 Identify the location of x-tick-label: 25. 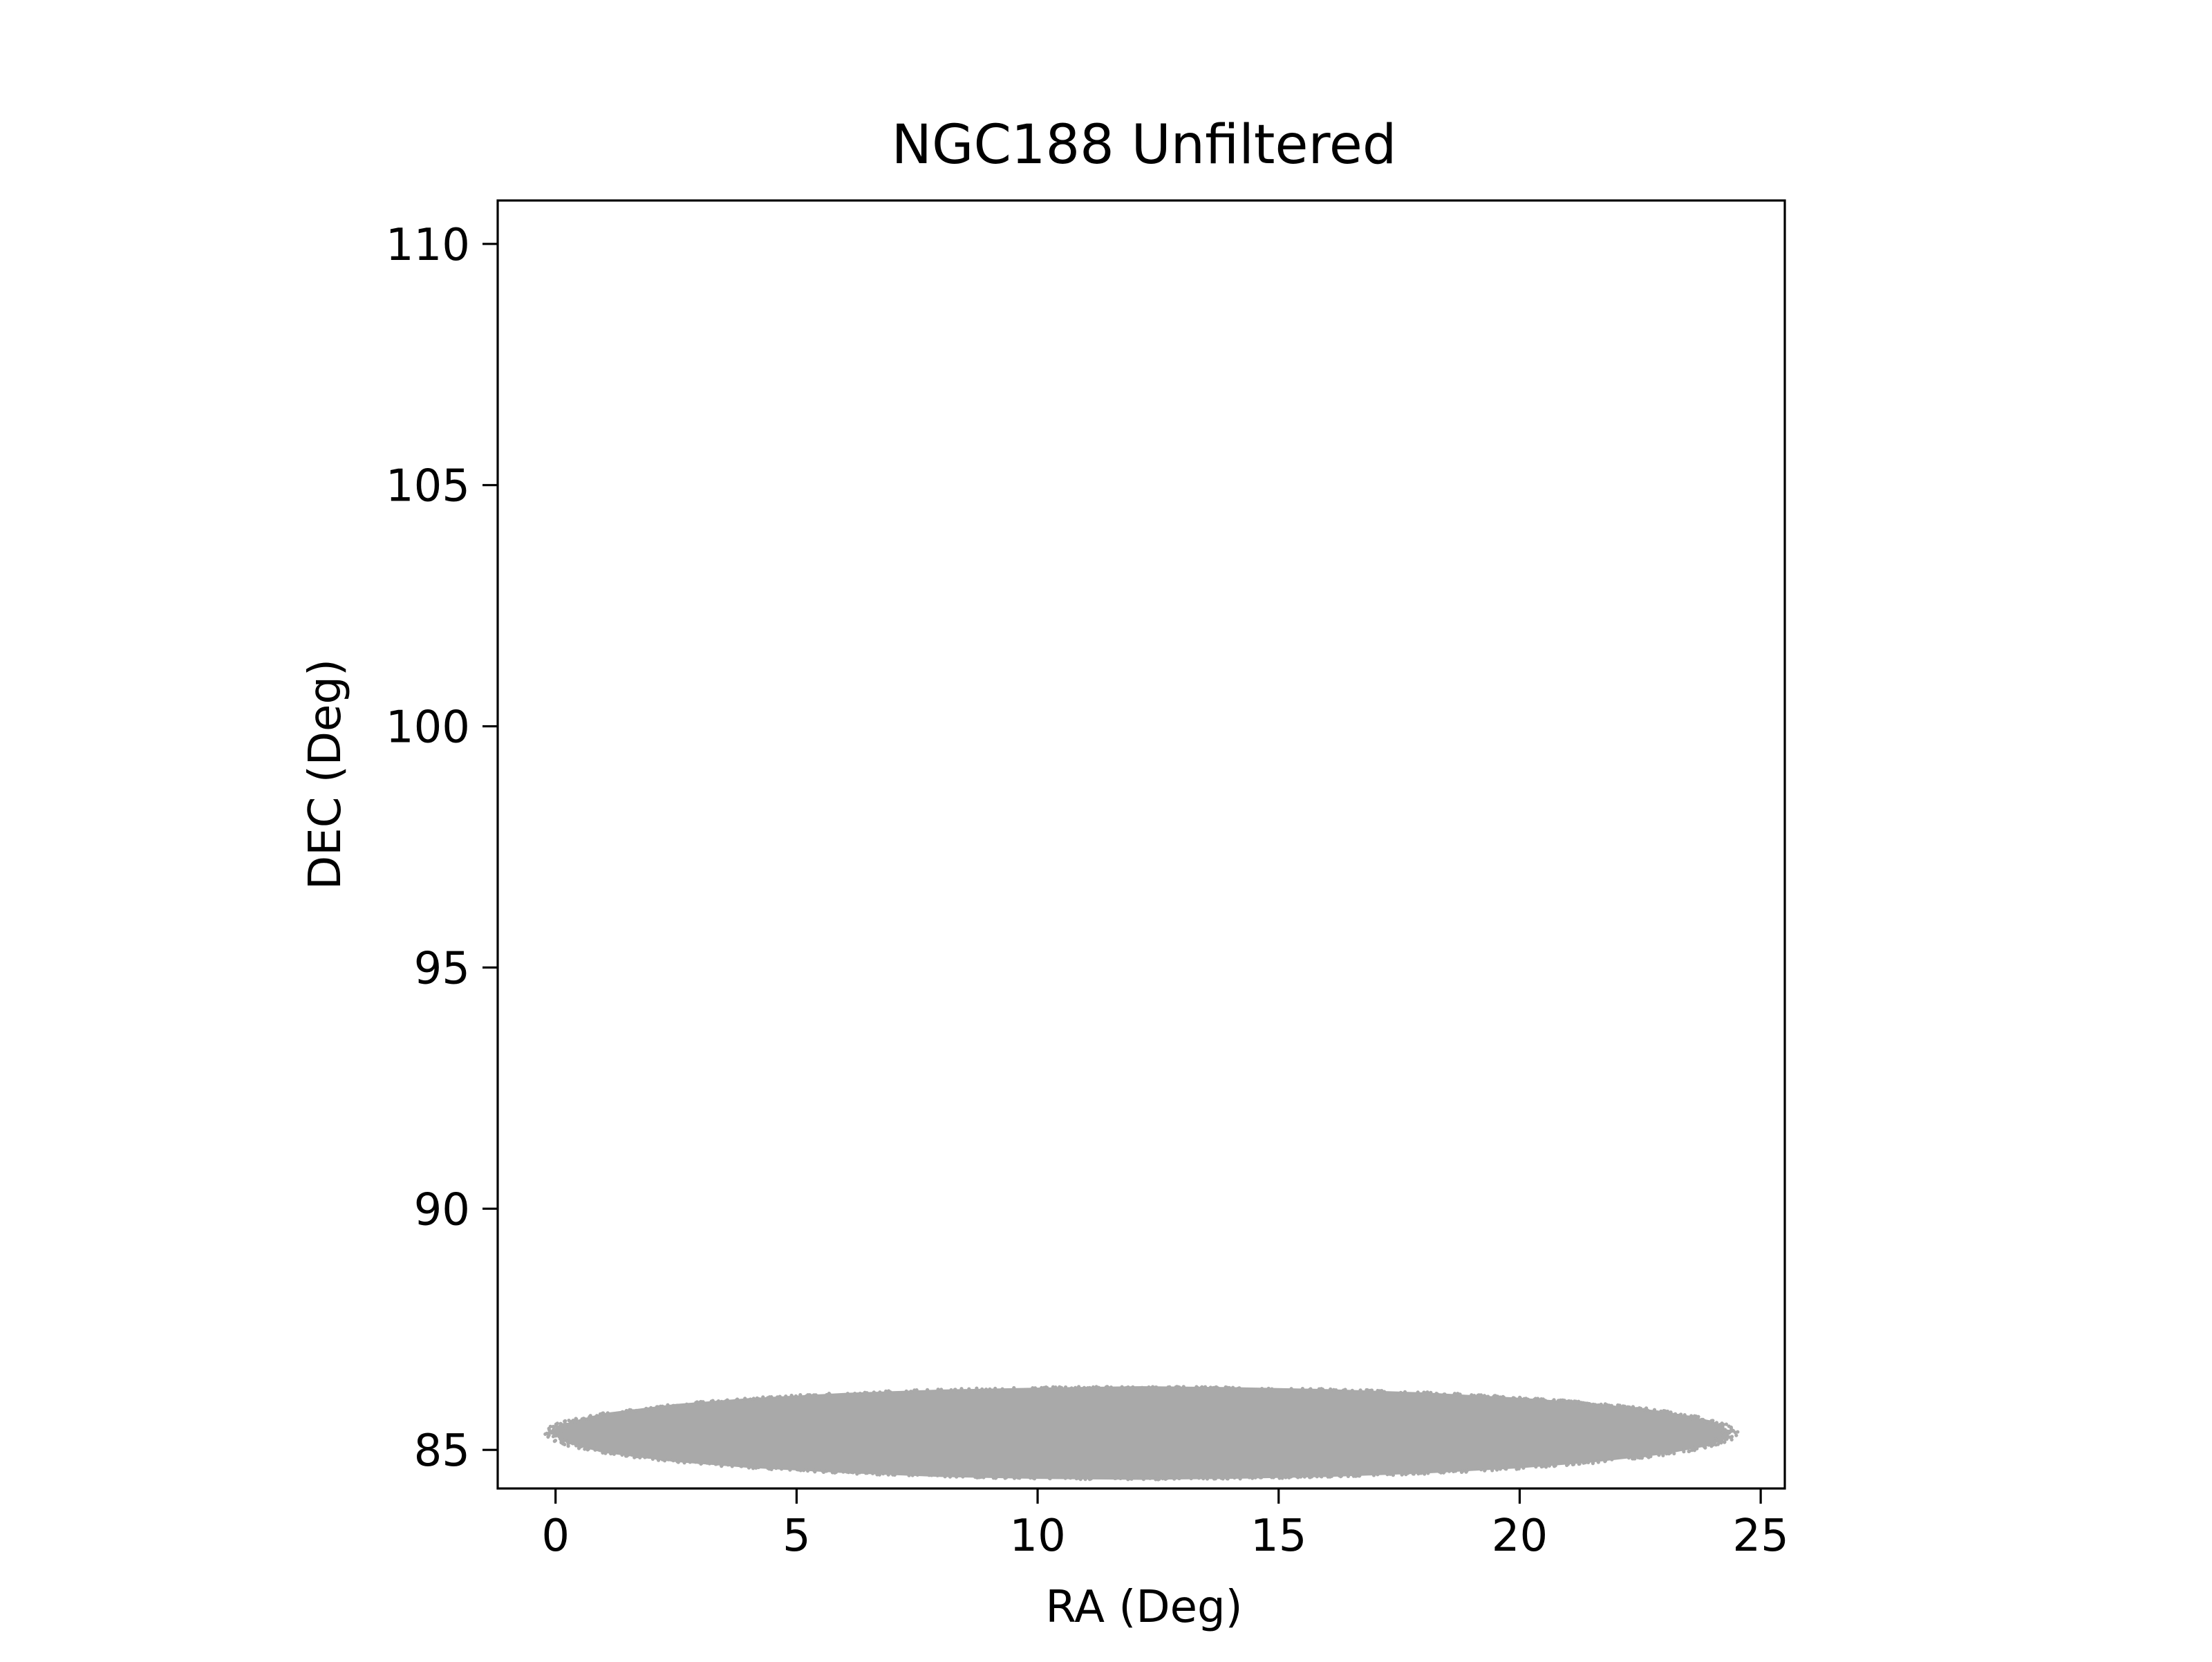
(1760, 1536).